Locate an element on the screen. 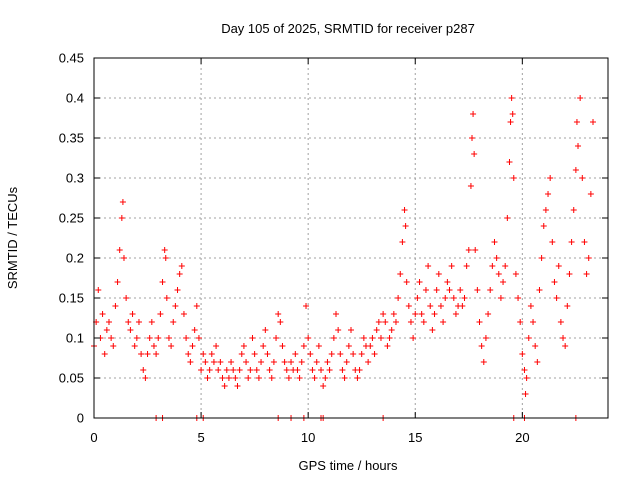 This screenshot has width=640, height=485. y-tick-label: 0.05 is located at coordinates (71, 378).